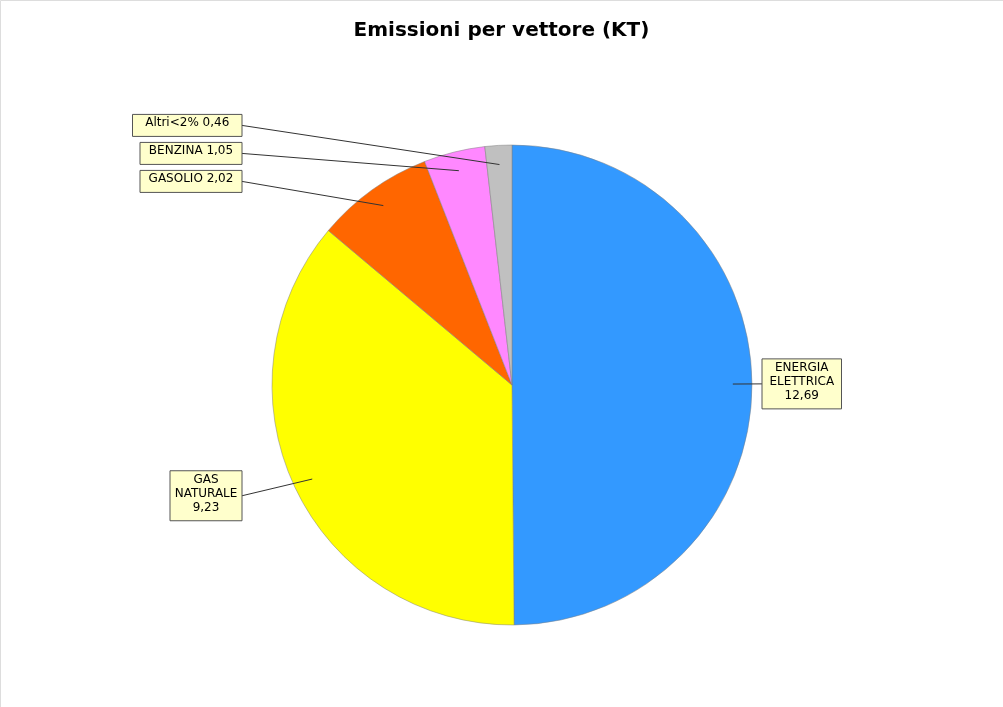 Image resolution: width=1003 pixels, height=707 pixels. What do you see at coordinates (206, 485) in the screenshot?
I see `slice-label: GAS NATURALE` at bounding box center [206, 485].